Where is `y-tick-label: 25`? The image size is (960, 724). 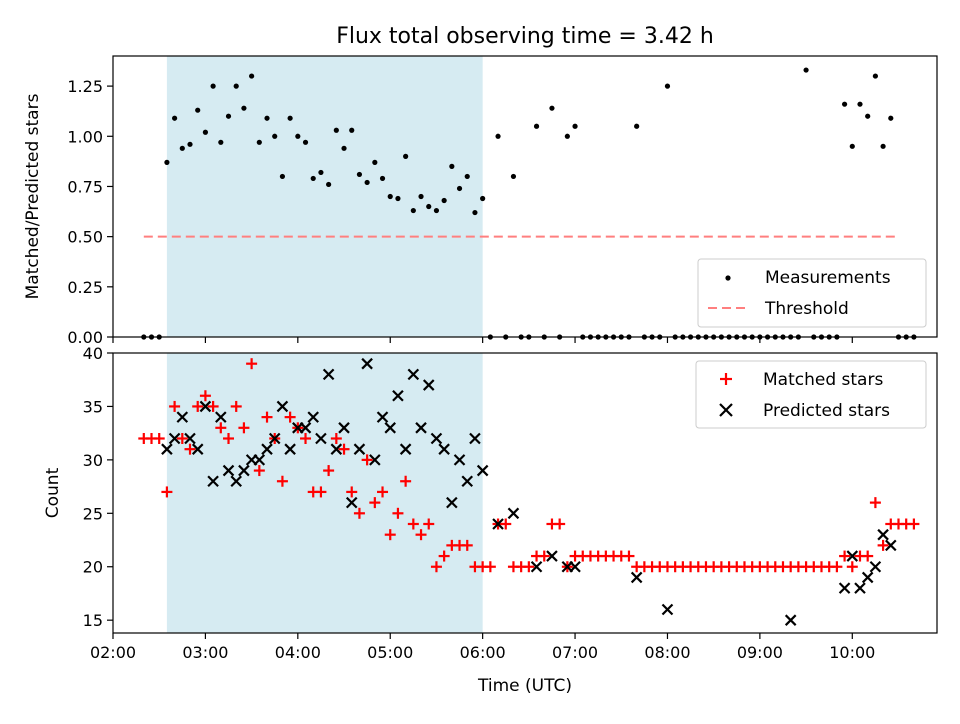 y-tick-label: 25 is located at coordinates (93, 513).